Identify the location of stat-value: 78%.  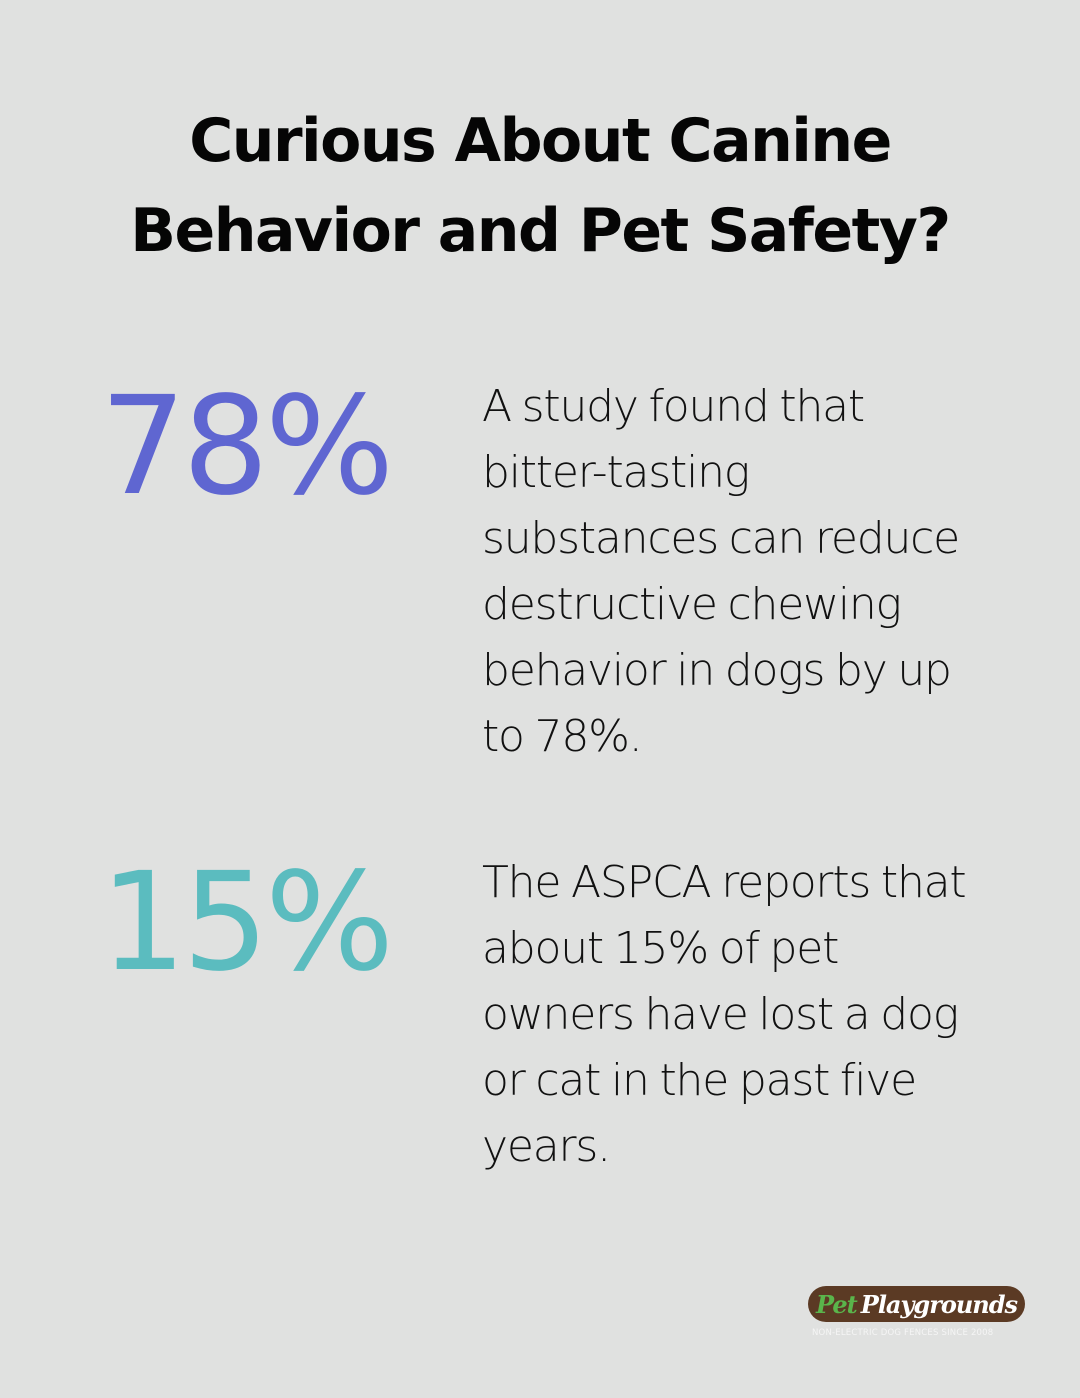
(246, 447).